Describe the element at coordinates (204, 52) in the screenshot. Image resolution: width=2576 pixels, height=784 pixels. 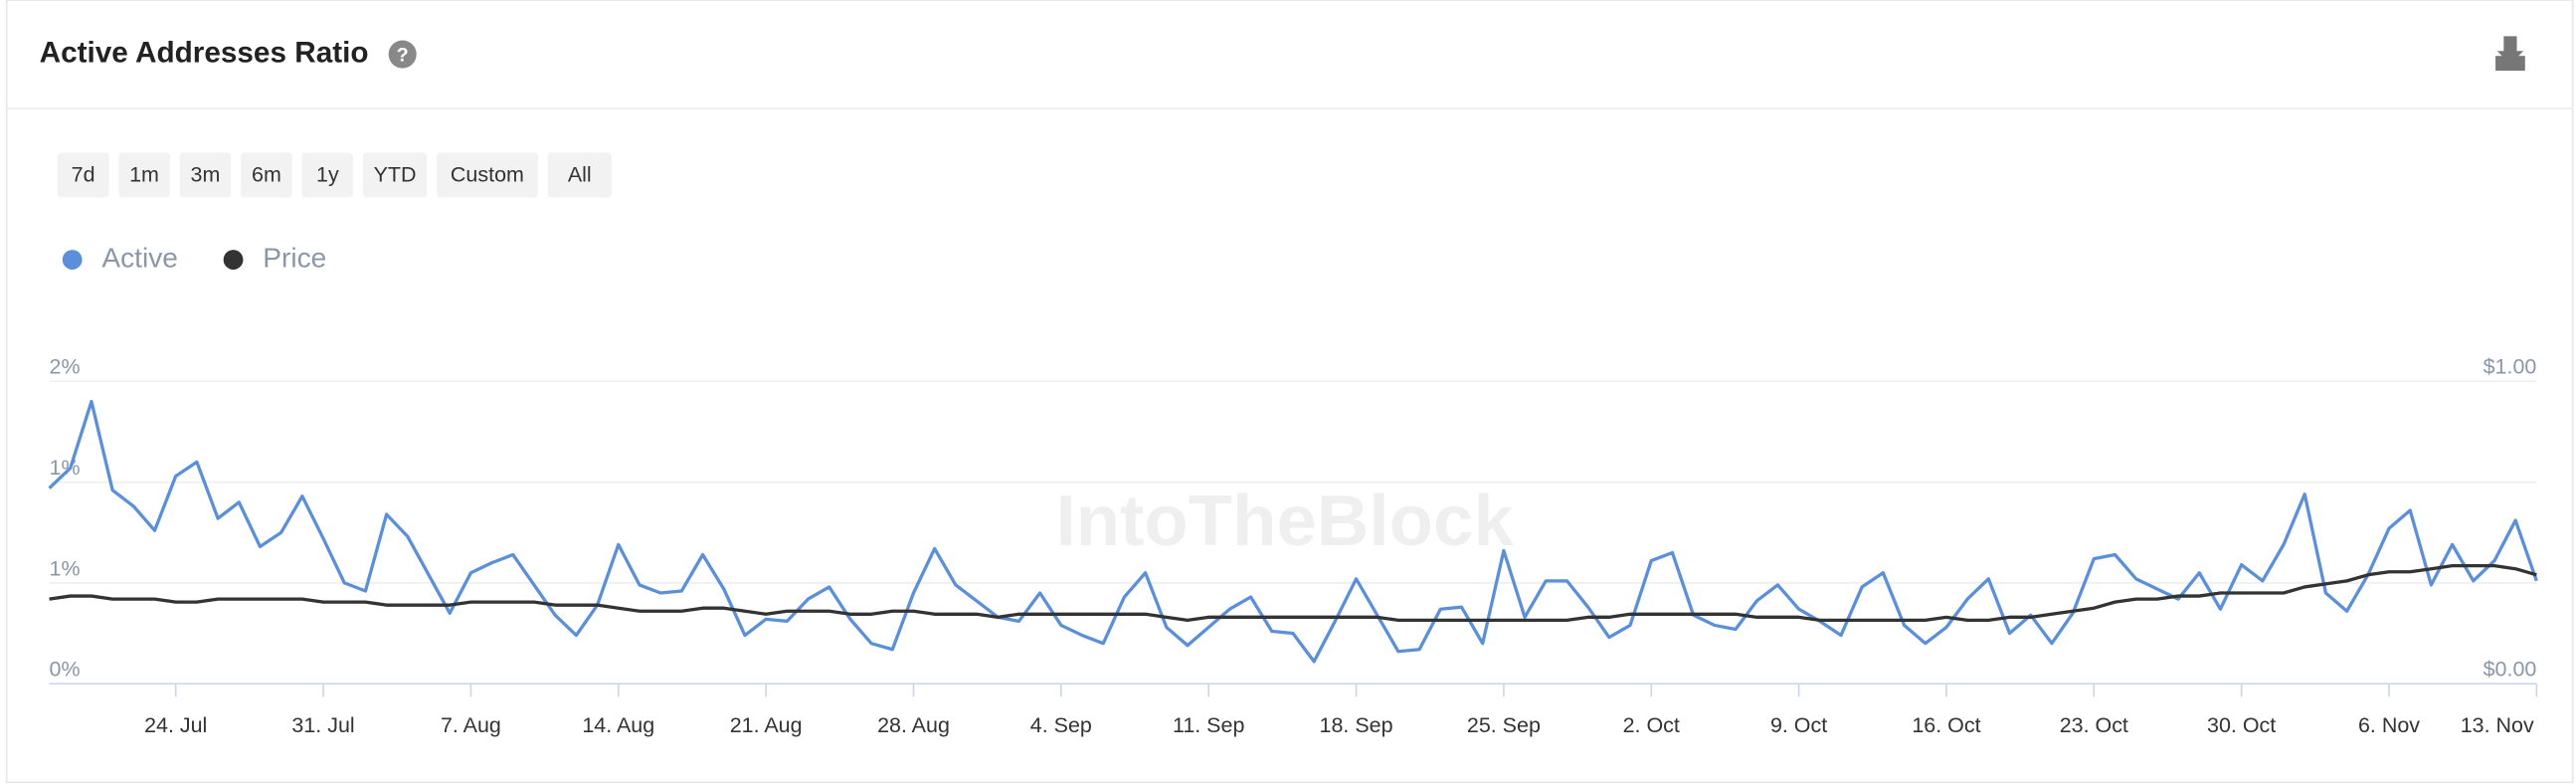
I see `card-title: Active Addresses Ratio` at that location.